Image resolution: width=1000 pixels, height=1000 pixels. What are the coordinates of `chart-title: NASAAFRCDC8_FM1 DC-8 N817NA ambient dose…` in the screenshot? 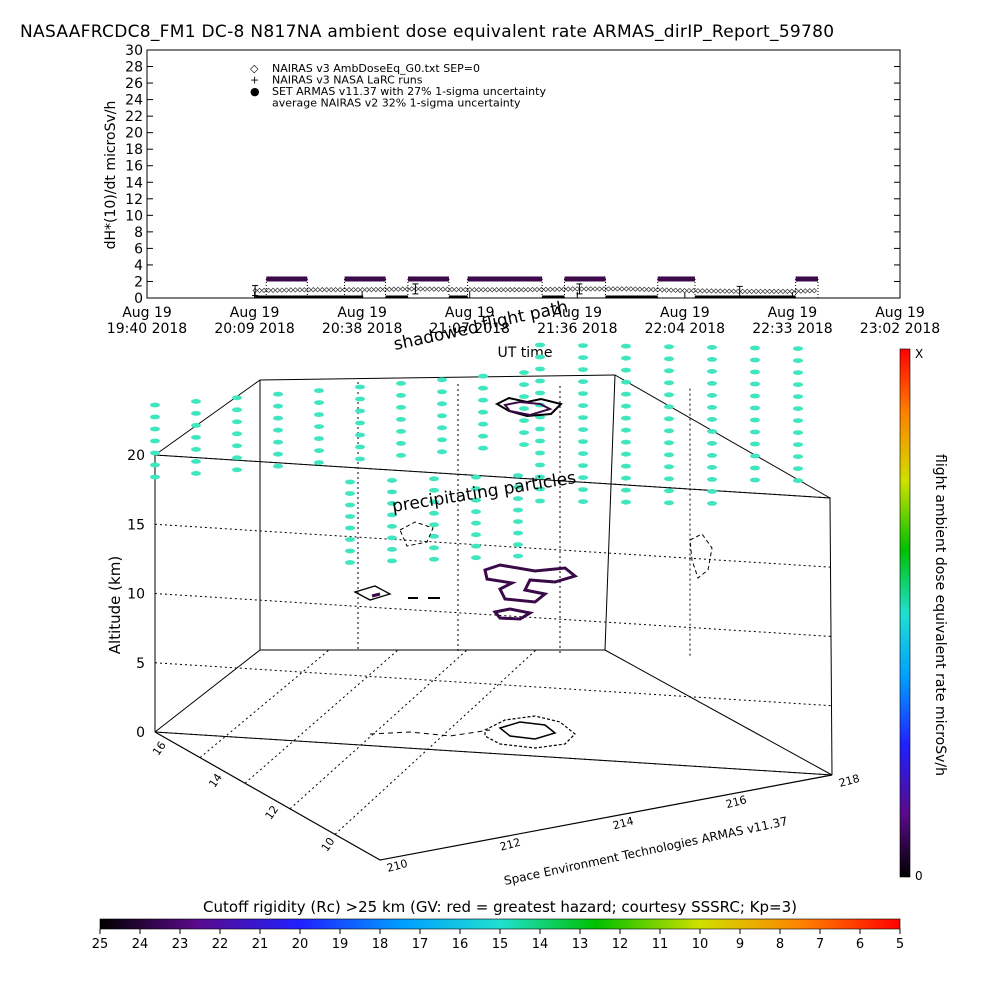 It's located at (427, 32).